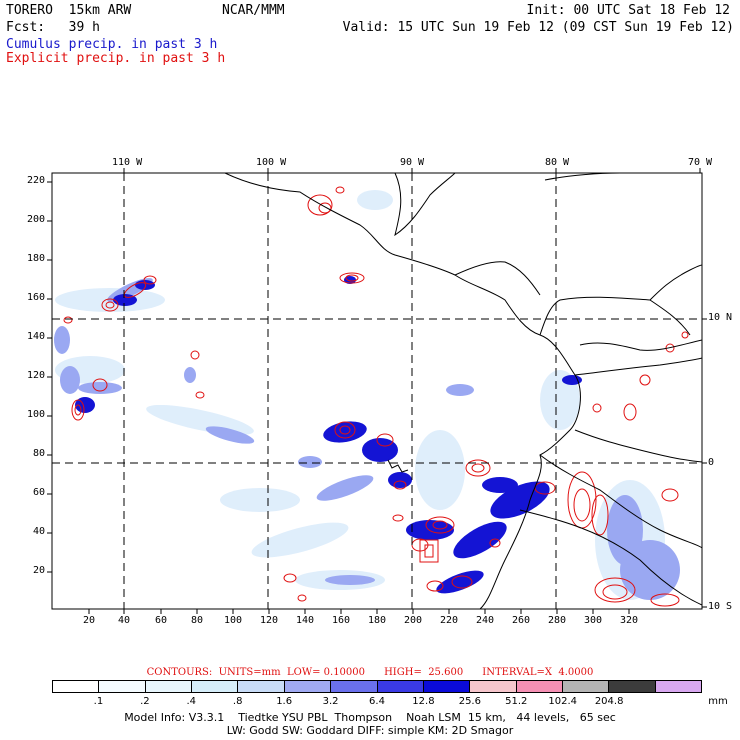 The image size is (740, 740). I want to click on colorbar-label: 51.2, so click(516, 701).